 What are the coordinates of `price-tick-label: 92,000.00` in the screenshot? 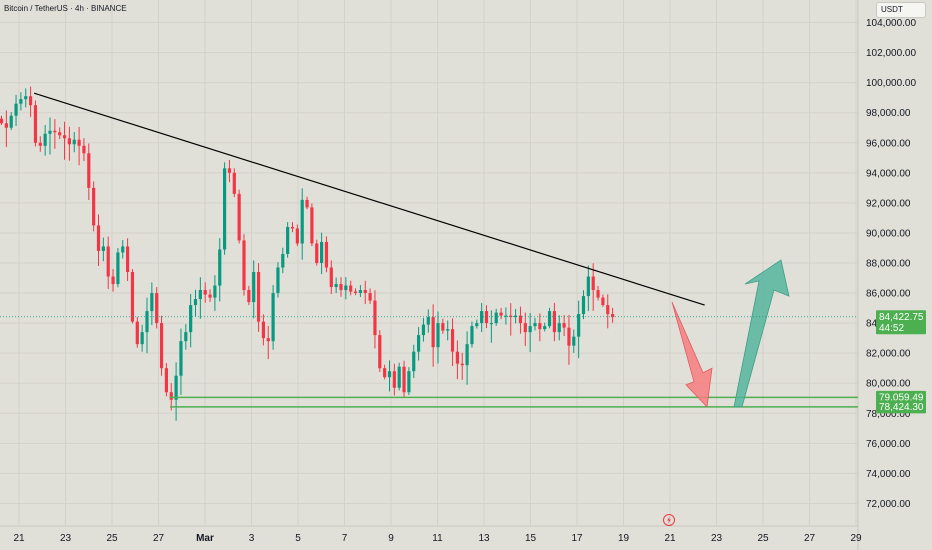 It's located at (888, 203).